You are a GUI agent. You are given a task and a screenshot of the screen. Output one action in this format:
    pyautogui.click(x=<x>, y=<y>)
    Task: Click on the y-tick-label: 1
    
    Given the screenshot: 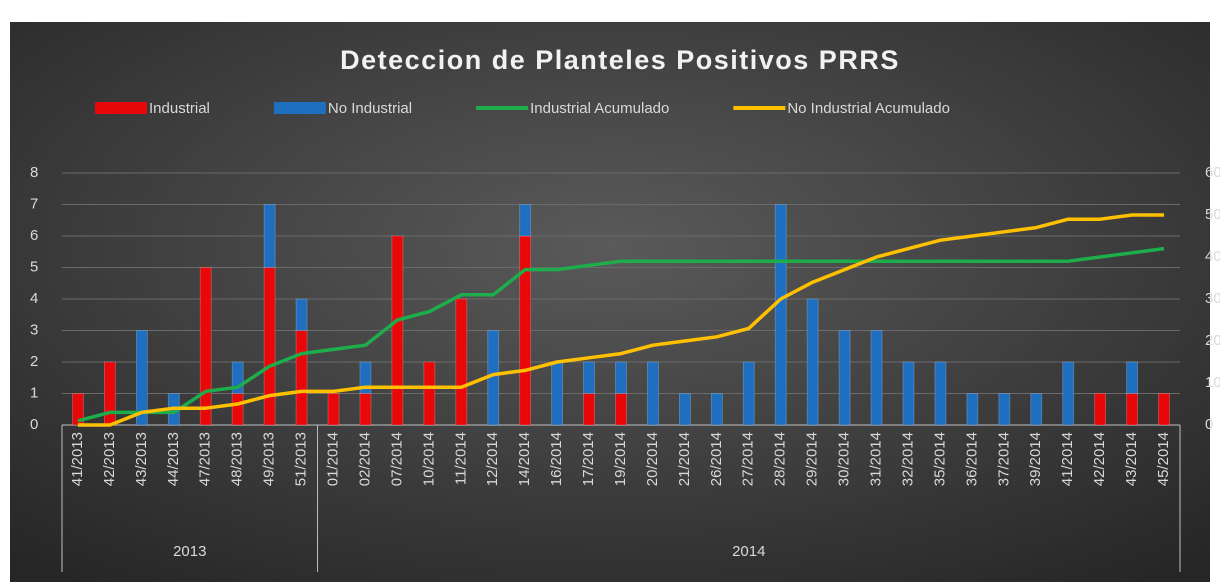 What is the action you would take?
    pyautogui.click(x=34, y=392)
    